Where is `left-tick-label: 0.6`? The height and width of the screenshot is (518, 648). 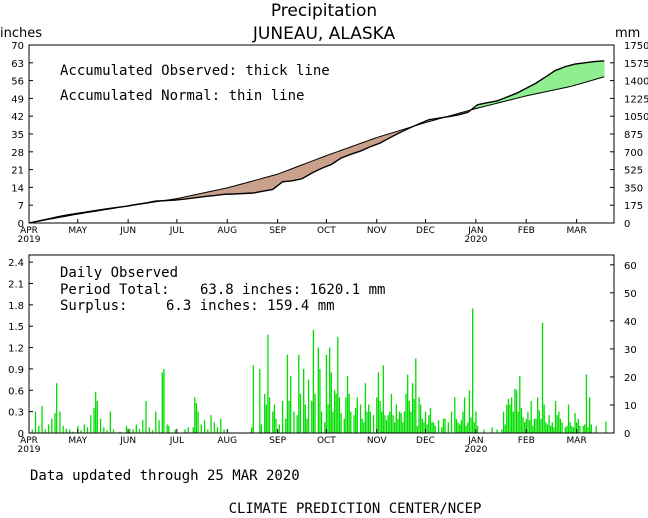 left-tick-label: 0.6 is located at coordinates (16, 391).